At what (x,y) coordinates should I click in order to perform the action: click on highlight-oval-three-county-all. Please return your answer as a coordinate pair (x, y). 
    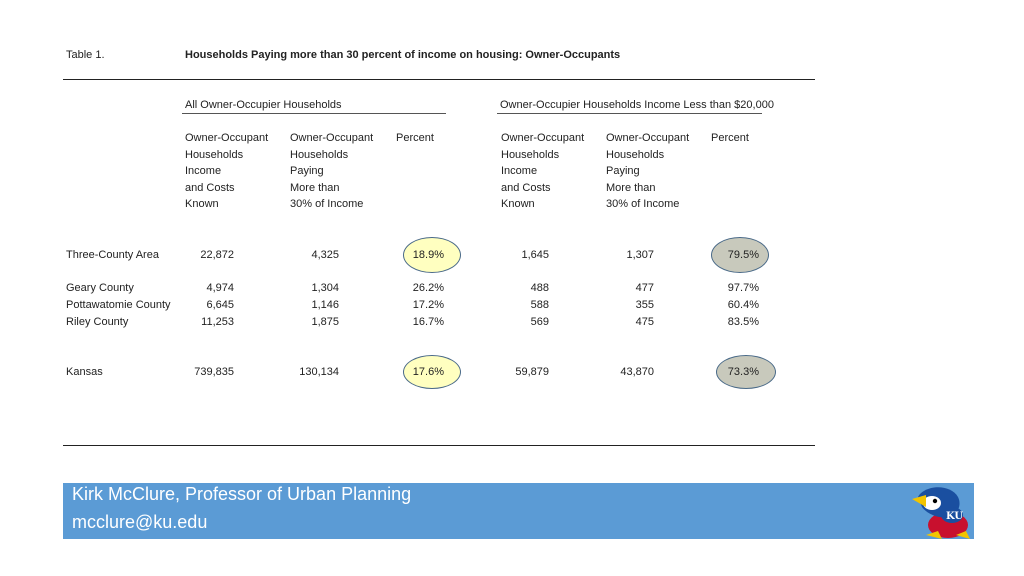
    Looking at the image, I should click on (432, 255).